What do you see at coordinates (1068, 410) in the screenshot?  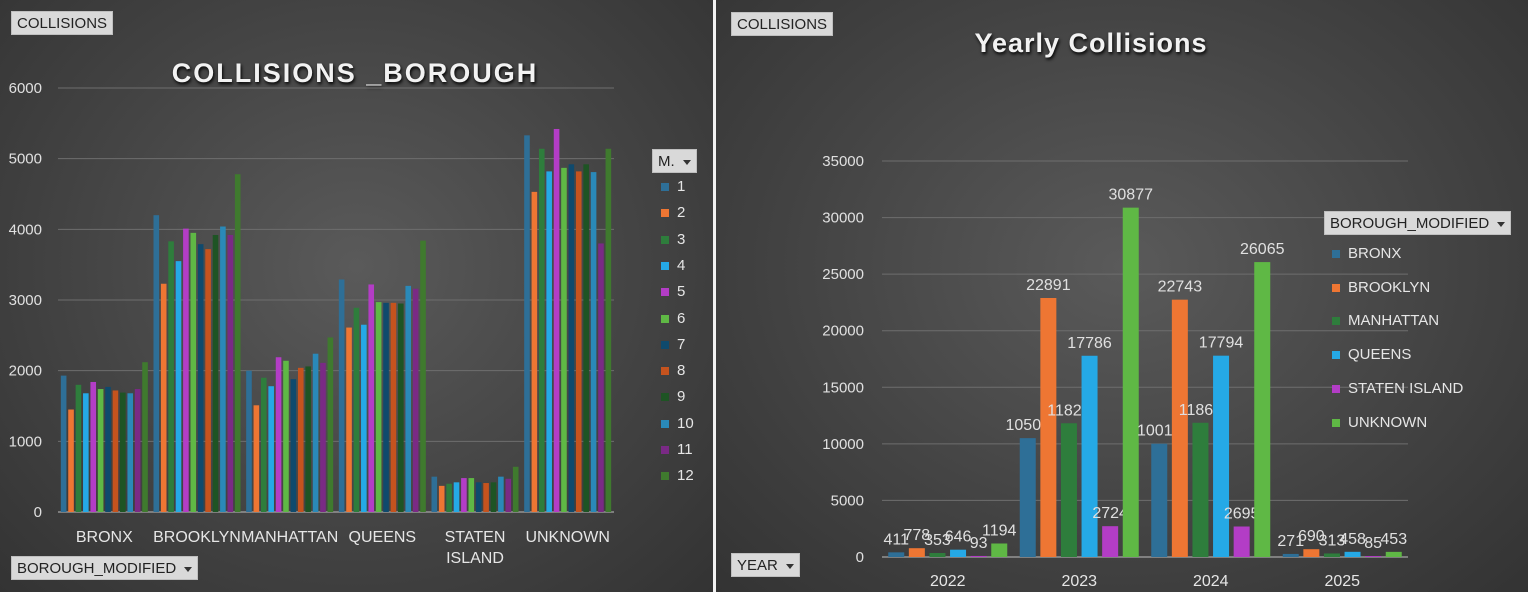 I see `data-label: 11821` at bounding box center [1068, 410].